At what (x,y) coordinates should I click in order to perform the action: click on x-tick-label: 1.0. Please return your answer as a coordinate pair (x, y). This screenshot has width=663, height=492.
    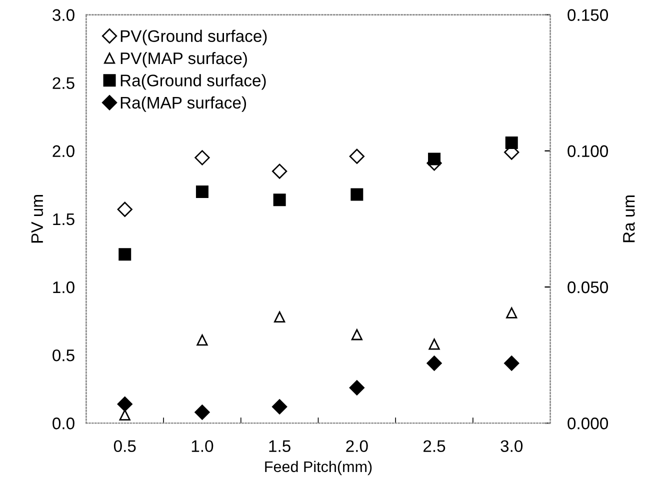
    Looking at the image, I should click on (203, 446).